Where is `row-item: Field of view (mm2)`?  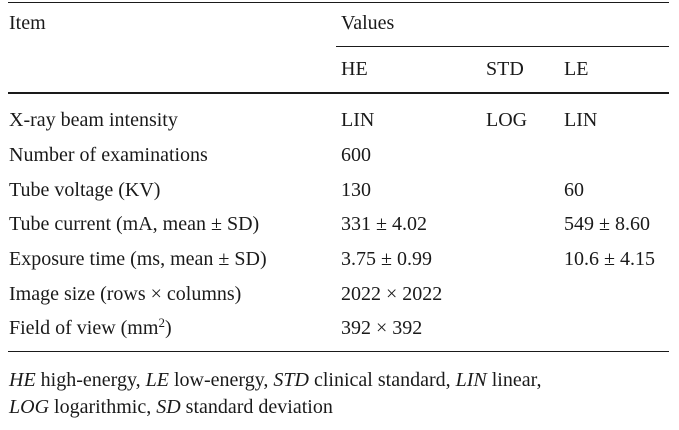 row-item: Field of view (mm2) is located at coordinates (90, 328).